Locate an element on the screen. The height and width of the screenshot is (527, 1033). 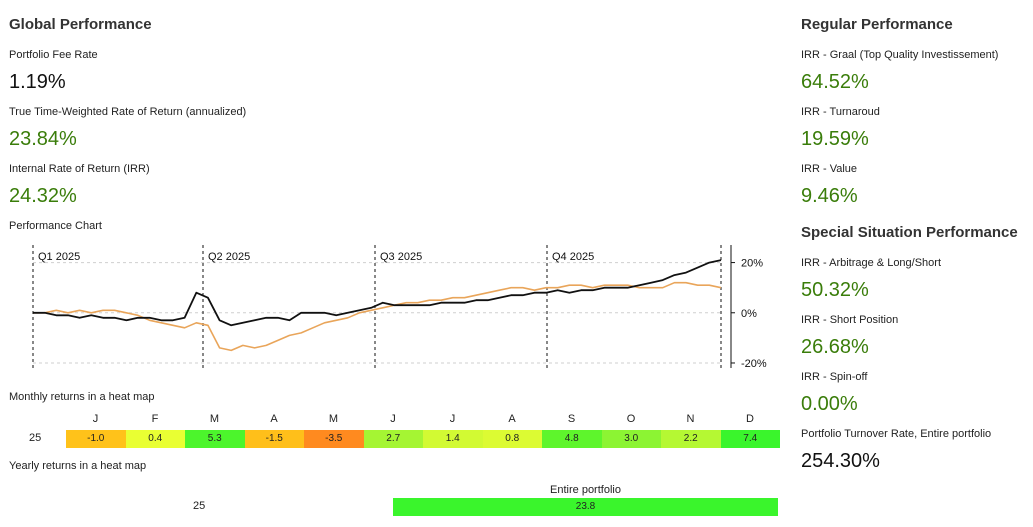
heatmap-cell: -1.5 is located at coordinates (274, 439).